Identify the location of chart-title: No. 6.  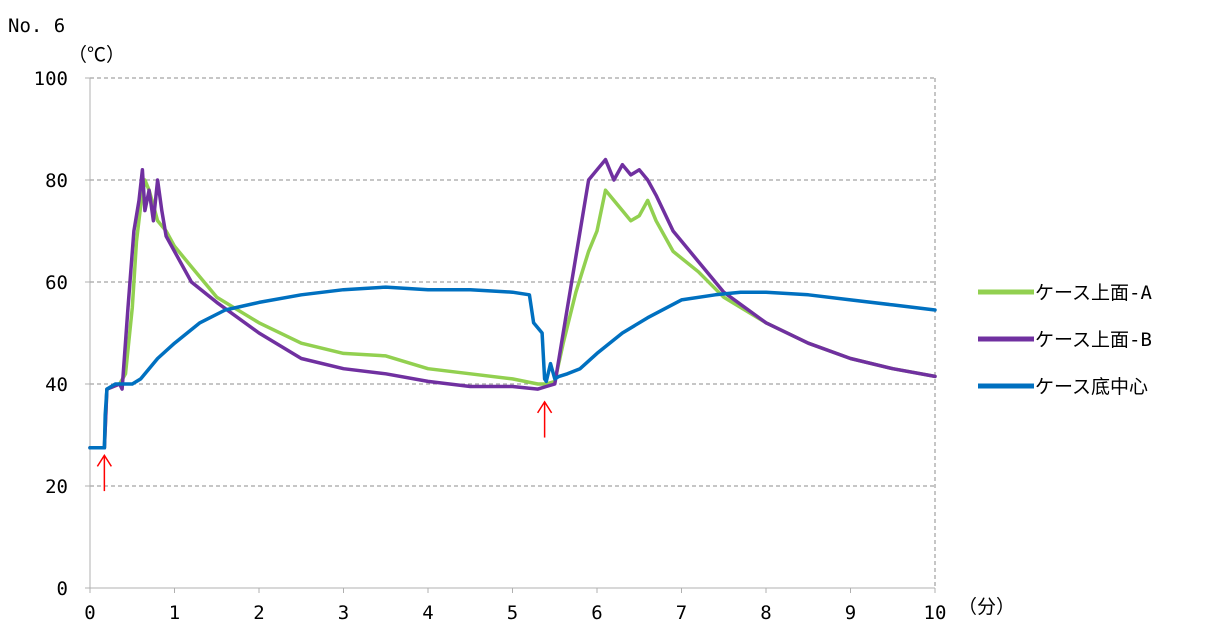
(36, 26).